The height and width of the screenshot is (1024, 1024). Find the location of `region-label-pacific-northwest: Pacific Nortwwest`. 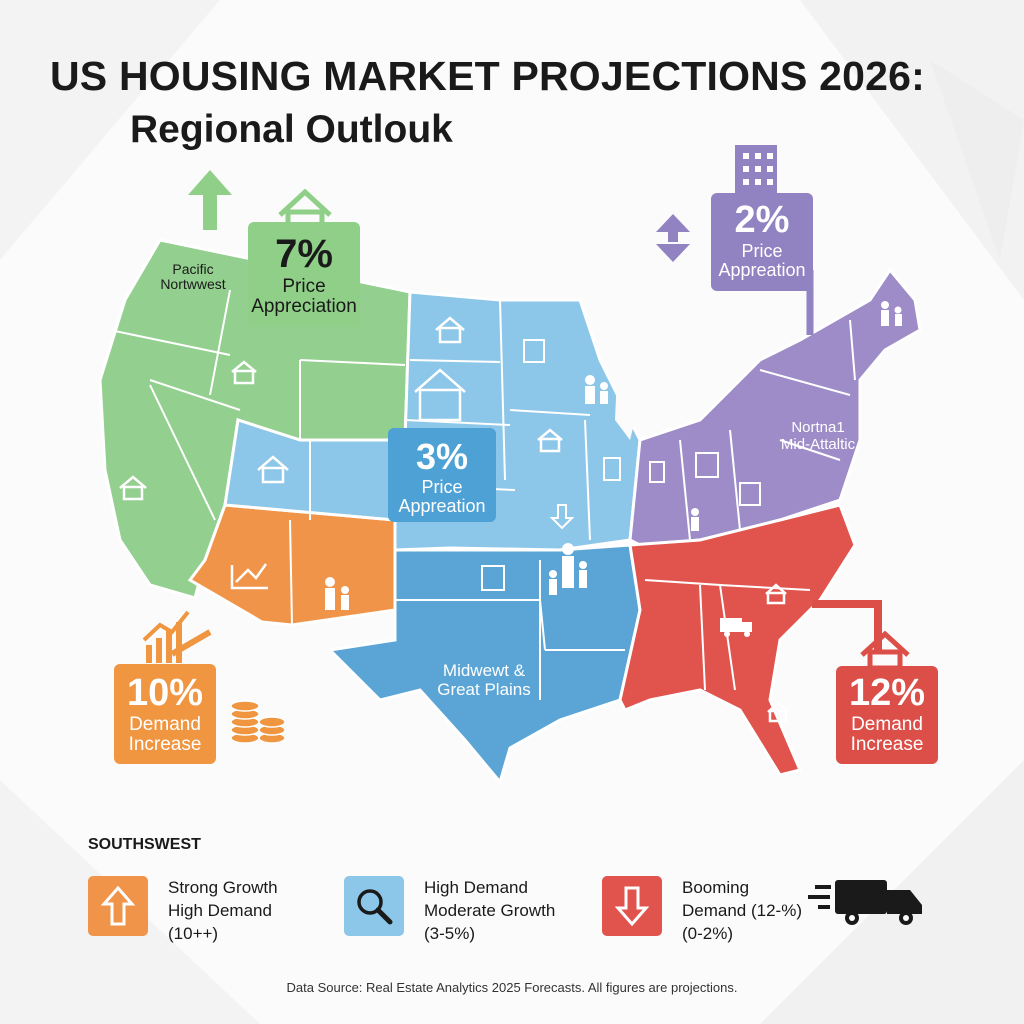

region-label-pacific-northwest: Pacific Nortwwest is located at coordinates (193, 277).